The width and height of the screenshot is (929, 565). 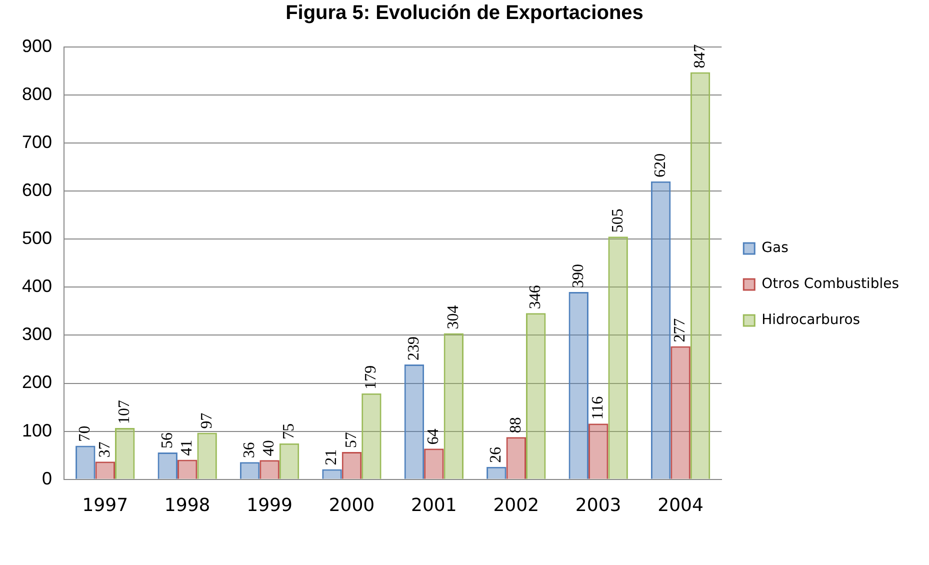 What do you see at coordinates (598, 505) in the screenshot?
I see `x-tick-label: 2003` at bounding box center [598, 505].